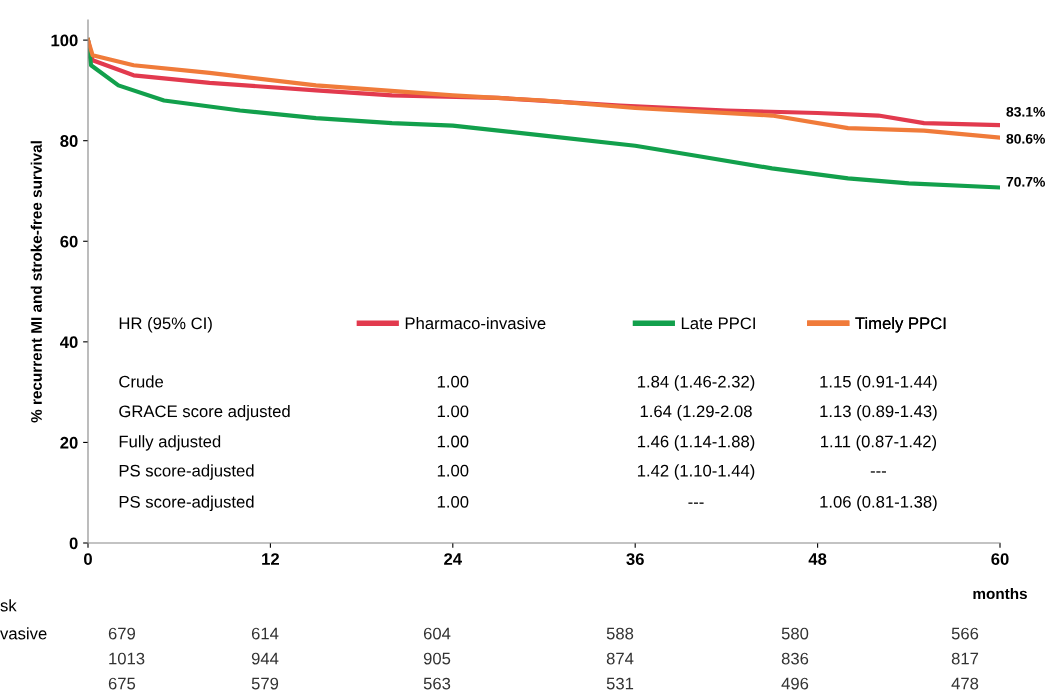  What do you see at coordinates (1000, 593) in the screenshot?
I see `x-axis-title: months` at bounding box center [1000, 593].